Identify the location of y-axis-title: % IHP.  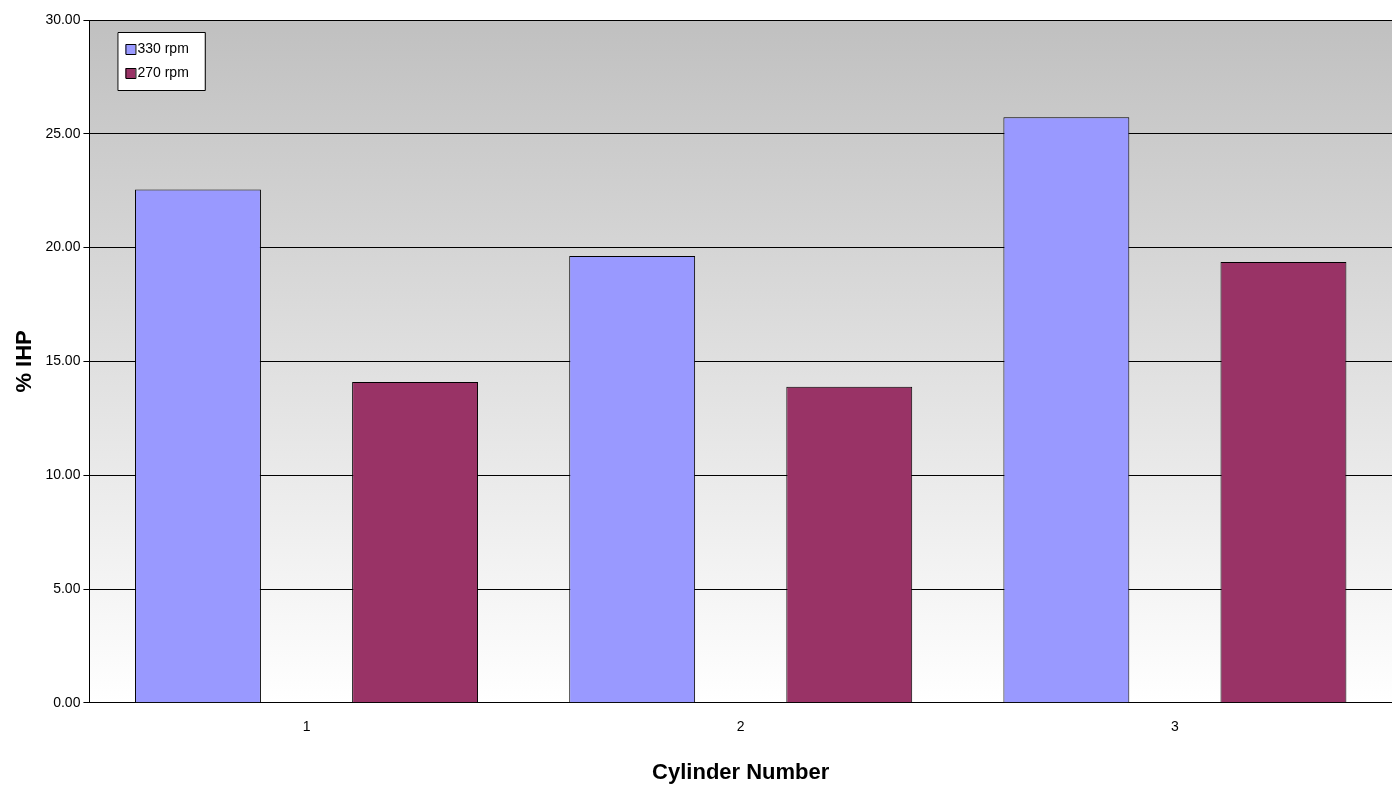
(24, 361).